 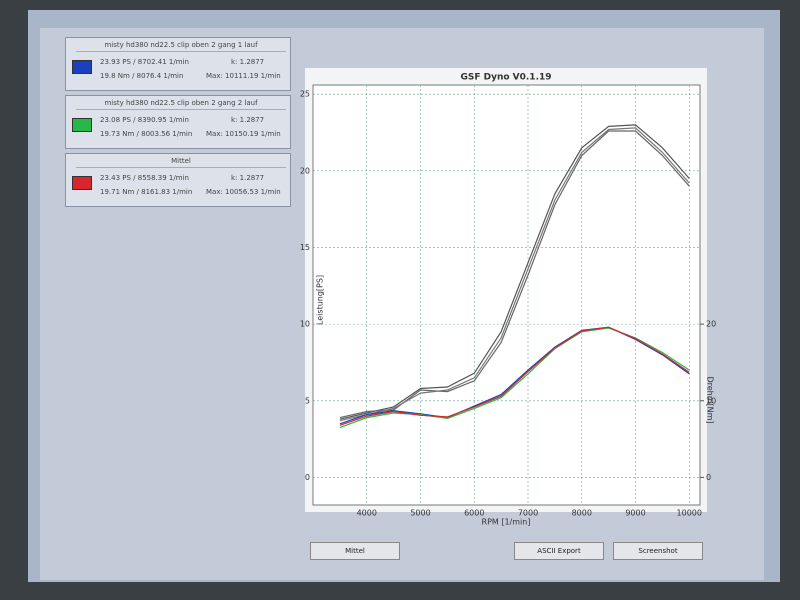 I want to click on run-max: Max: 10111.19 1/min, so click(x=243, y=76).